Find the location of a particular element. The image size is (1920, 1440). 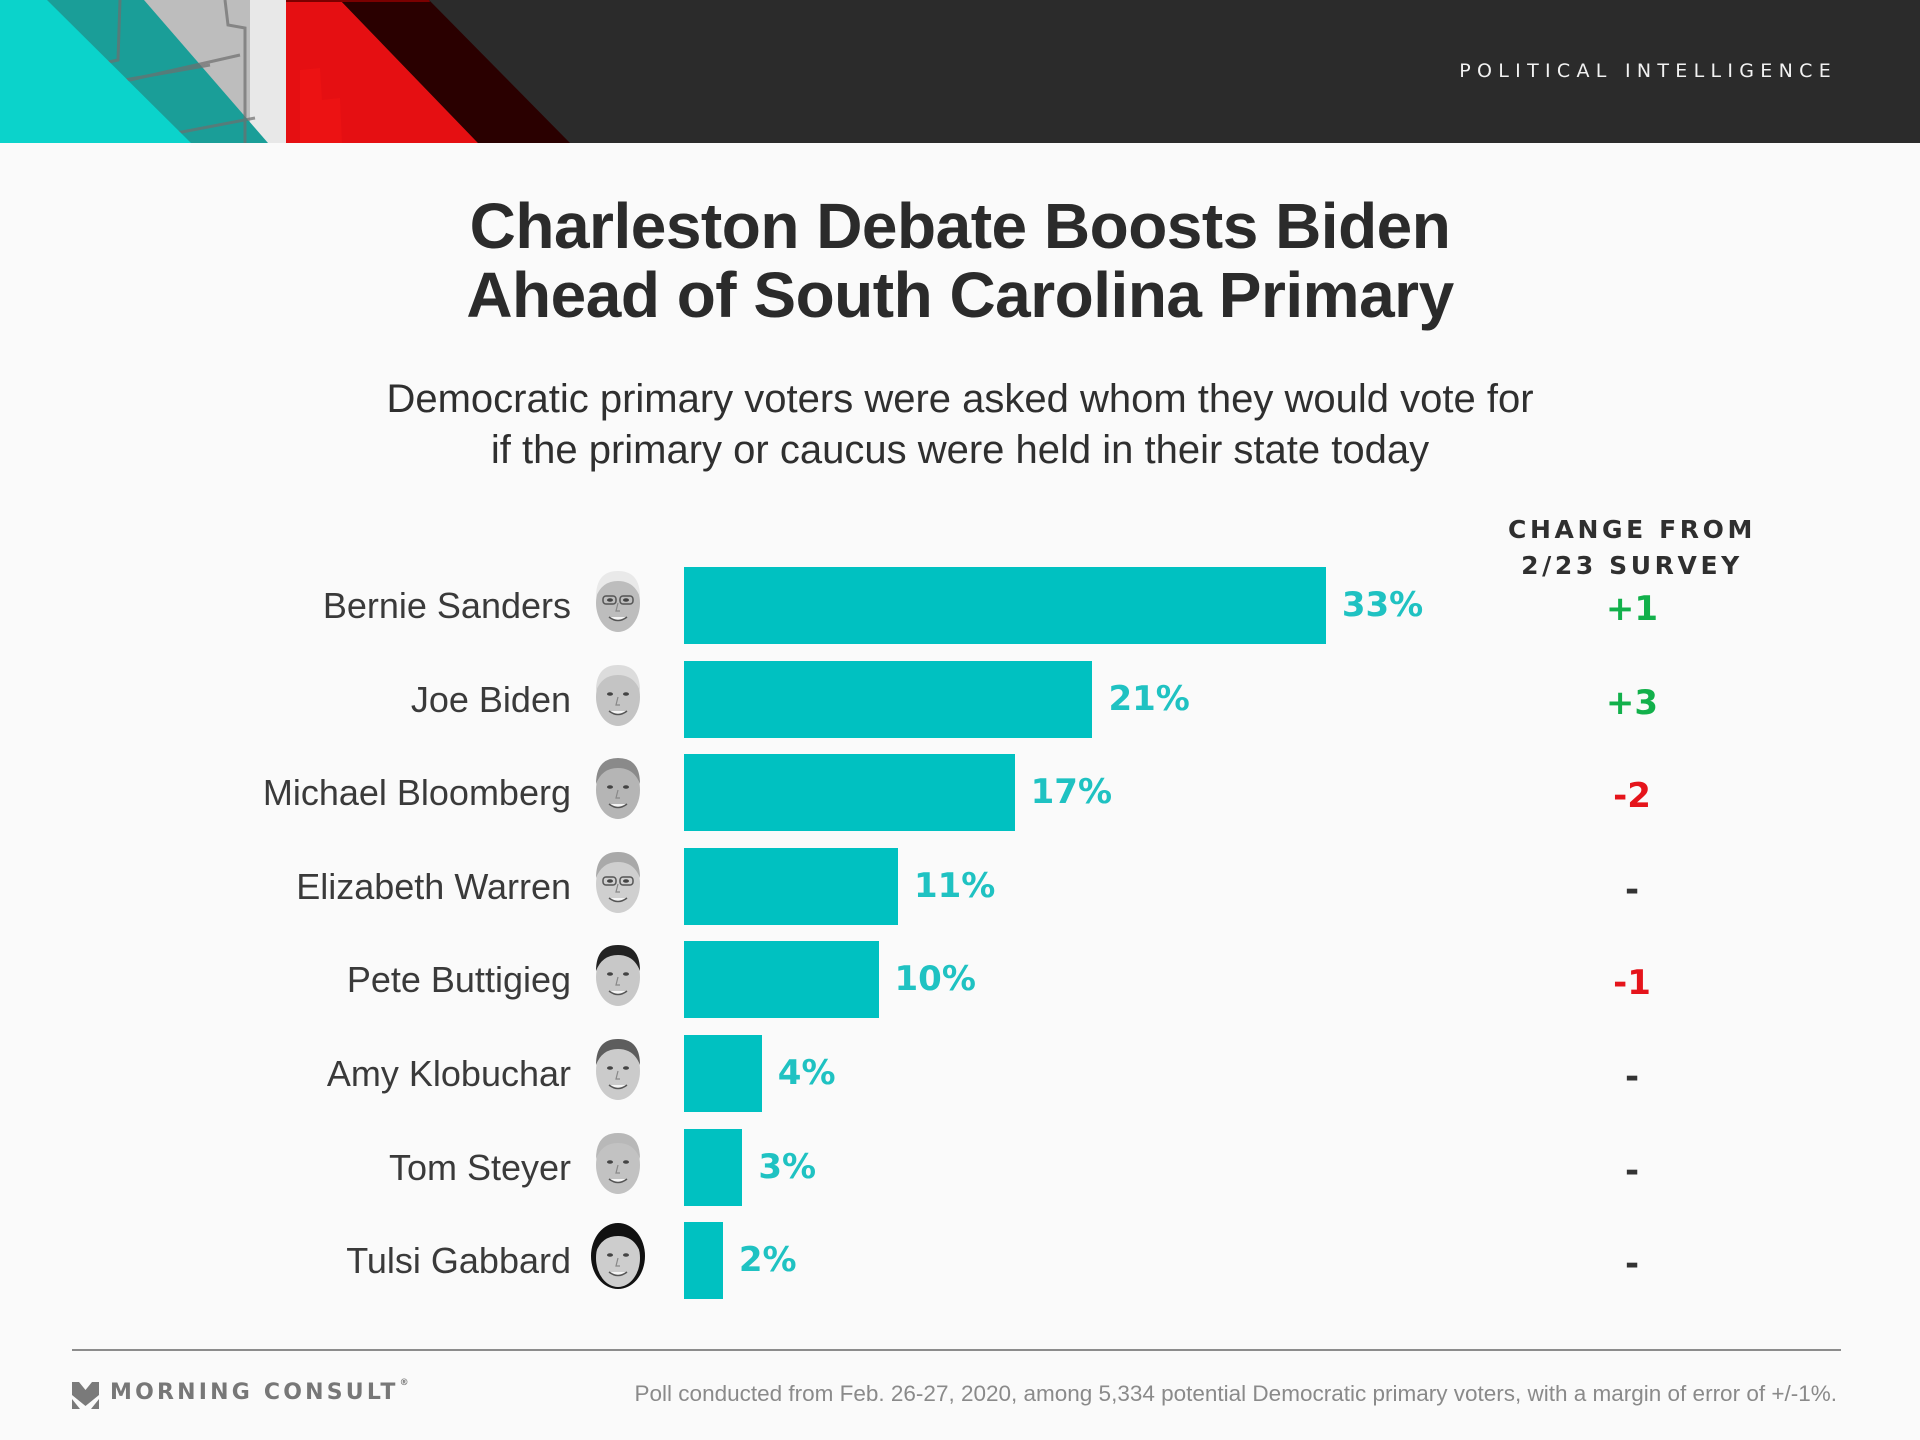

bar-pete-buttigieg is located at coordinates (781, 980).